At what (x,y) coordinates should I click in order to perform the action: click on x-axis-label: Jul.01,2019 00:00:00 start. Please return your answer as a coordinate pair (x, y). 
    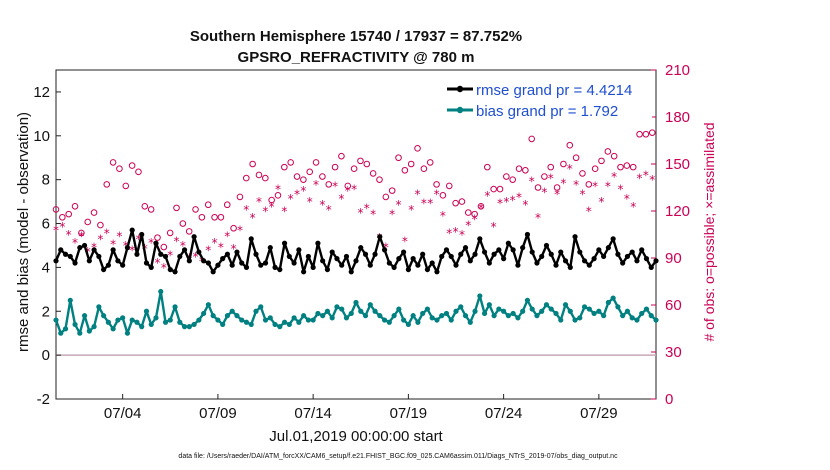
    Looking at the image, I should click on (356, 436).